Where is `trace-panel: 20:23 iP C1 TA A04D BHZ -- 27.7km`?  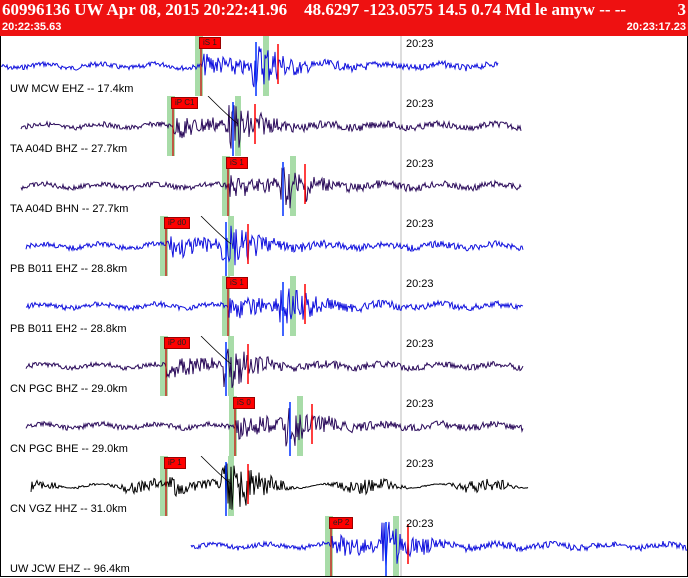
trace-panel: 20:23 iP C1 TA A04D BHZ -- 27.7km is located at coordinates (344, 126).